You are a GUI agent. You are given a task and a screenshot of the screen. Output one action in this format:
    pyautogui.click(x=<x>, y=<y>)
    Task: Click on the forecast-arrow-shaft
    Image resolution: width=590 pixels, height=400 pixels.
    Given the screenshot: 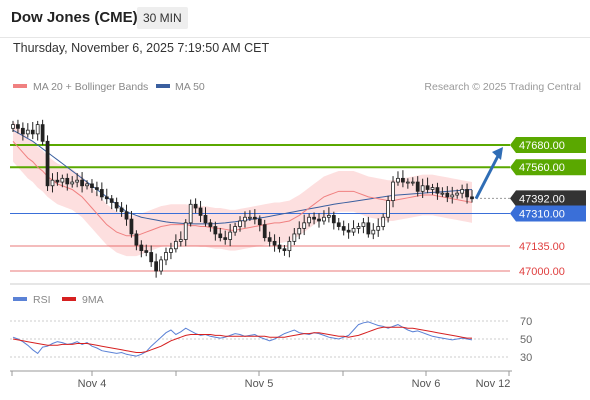 What is the action you would take?
    pyautogui.click(x=487, y=176)
    